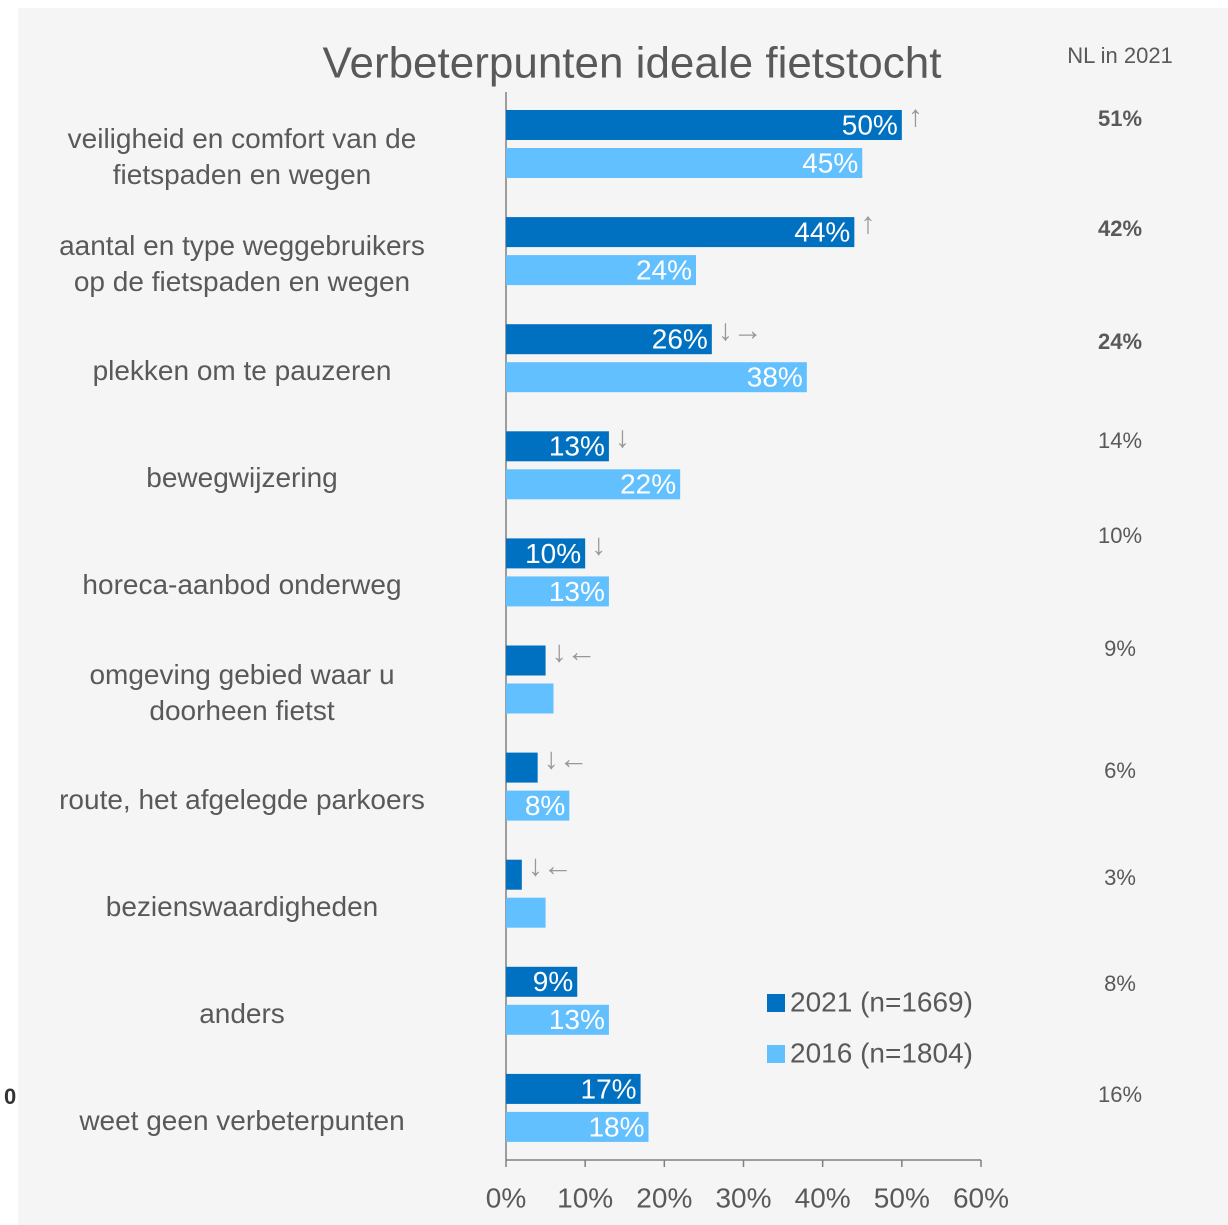  What do you see at coordinates (1120, 648) in the screenshot?
I see `nl-value: 9%` at bounding box center [1120, 648].